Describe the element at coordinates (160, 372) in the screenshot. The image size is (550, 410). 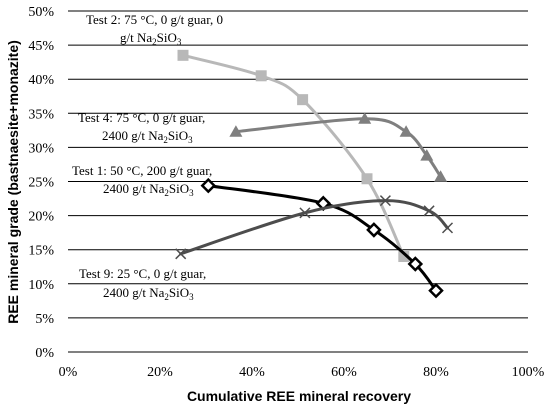
I see `x-tick-label: 20%` at that location.